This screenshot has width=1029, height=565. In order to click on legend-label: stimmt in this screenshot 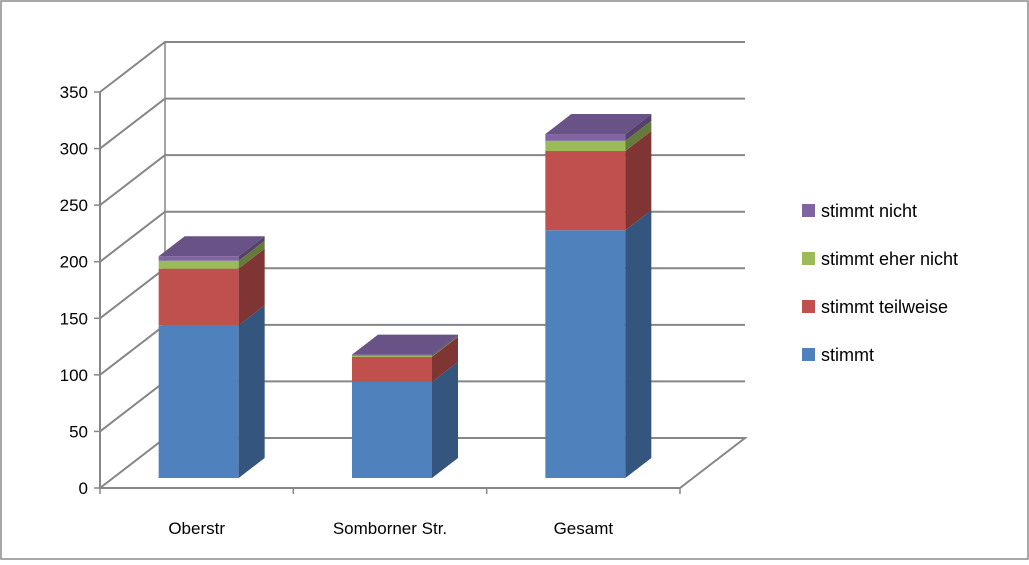, I will do `click(847, 355)`.